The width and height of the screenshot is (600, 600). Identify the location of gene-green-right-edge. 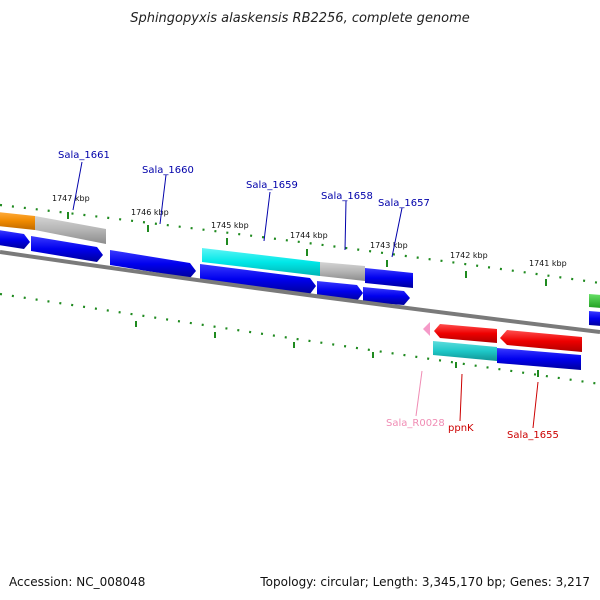
(594, 301).